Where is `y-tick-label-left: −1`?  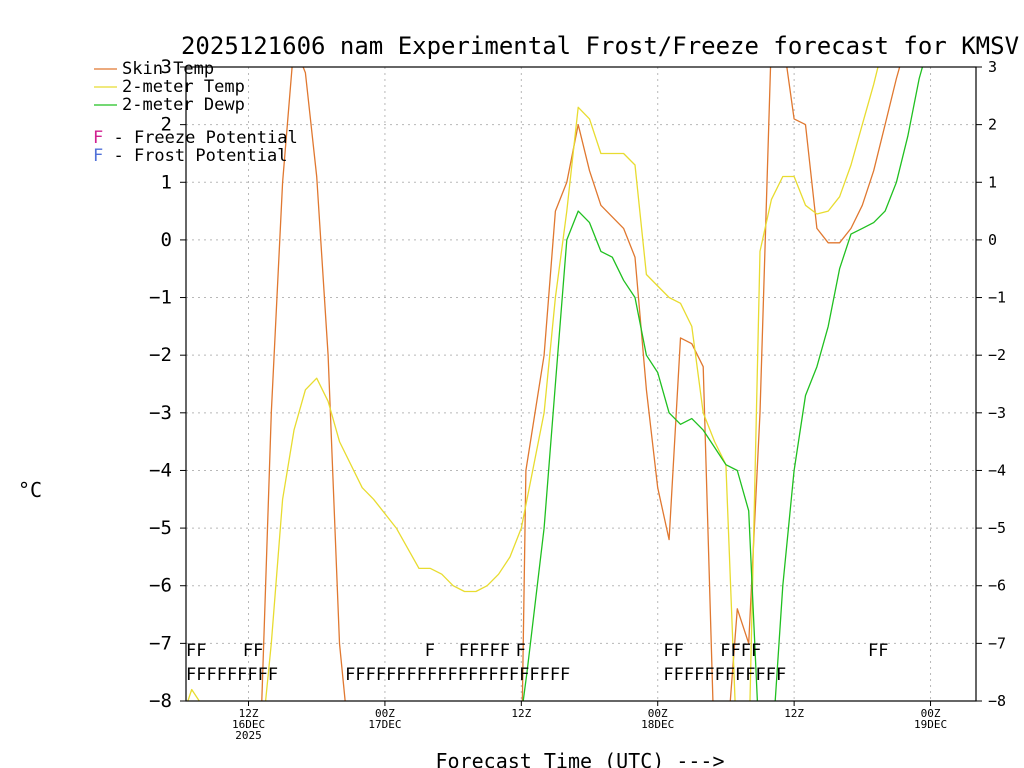 y-tick-label-left: −1 is located at coordinates (160, 298).